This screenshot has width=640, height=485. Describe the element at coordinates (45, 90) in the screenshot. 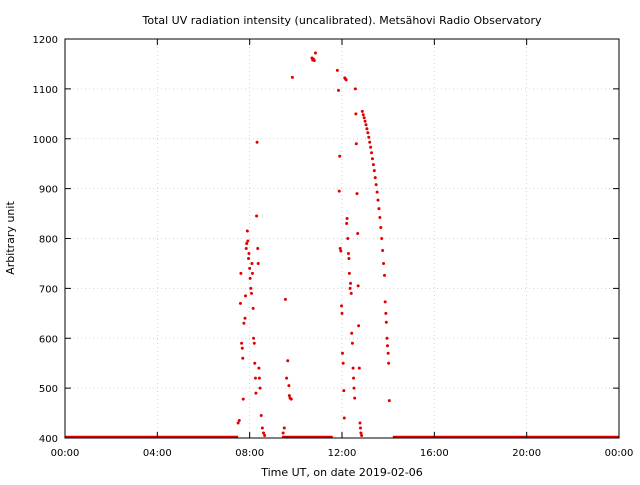

I see `y-tick-label: 1100` at that location.